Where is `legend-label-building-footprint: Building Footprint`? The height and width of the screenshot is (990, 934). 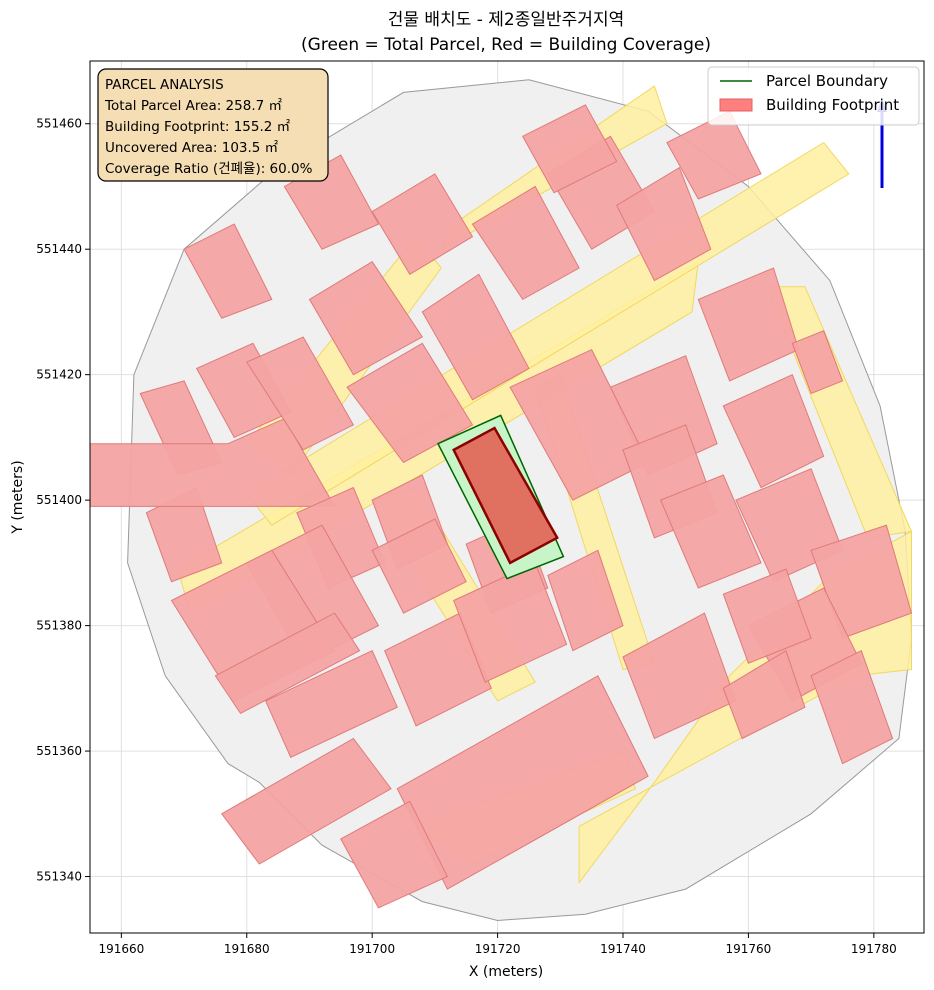
legend-label-building-footprint: Building Footprint is located at coordinates (832, 105).